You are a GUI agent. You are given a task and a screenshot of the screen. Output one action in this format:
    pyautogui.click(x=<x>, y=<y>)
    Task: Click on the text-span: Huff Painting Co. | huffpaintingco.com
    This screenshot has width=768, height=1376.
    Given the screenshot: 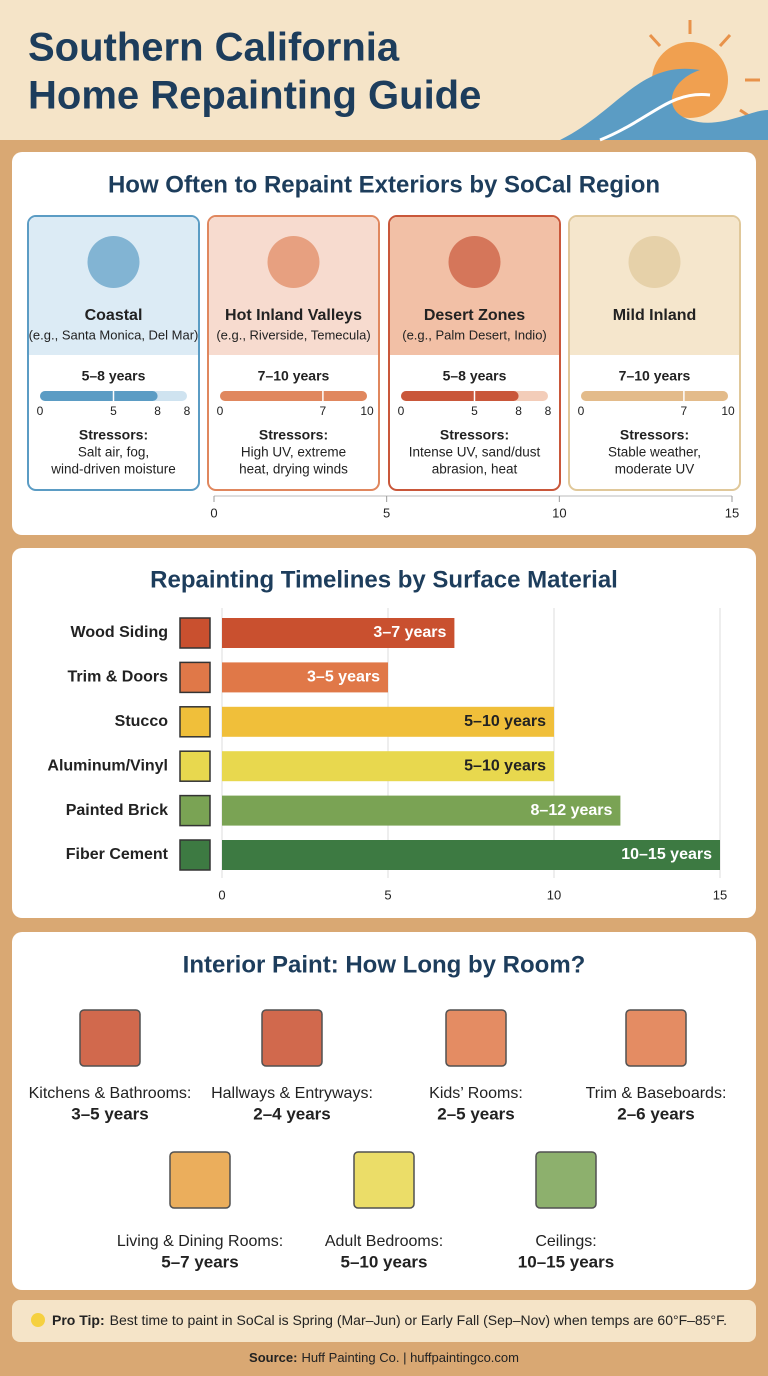 What is the action you would take?
    pyautogui.click(x=410, y=1357)
    